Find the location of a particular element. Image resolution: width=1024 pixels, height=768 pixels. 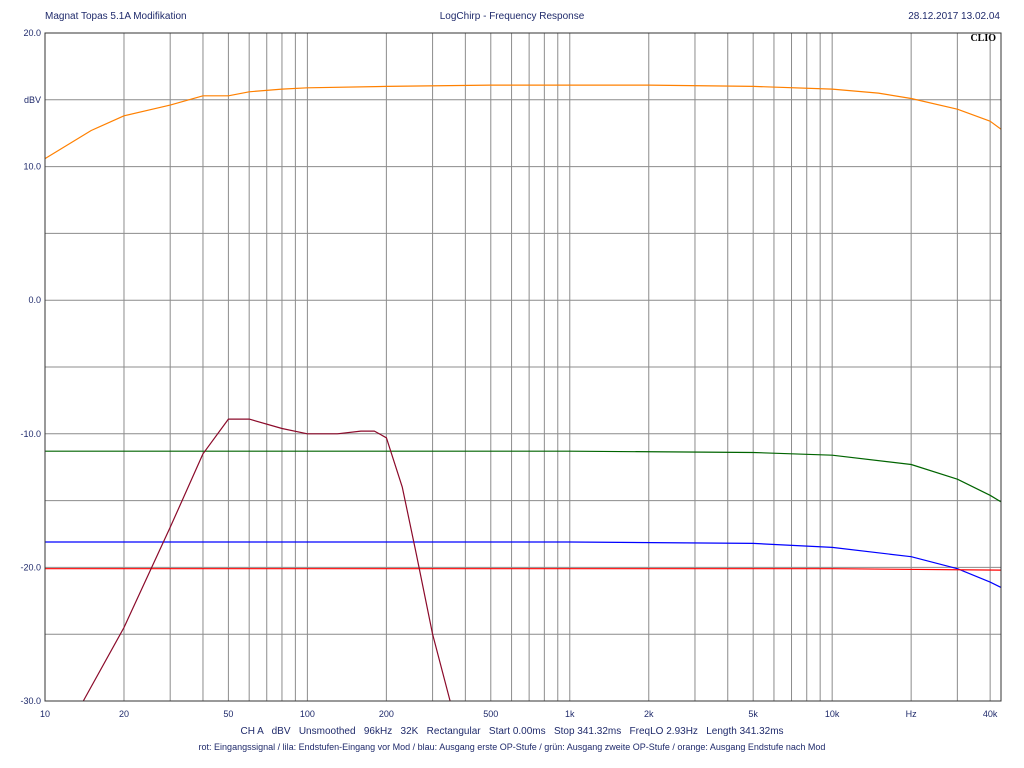

y-tick-label: 10.0 is located at coordinates (32, 167).